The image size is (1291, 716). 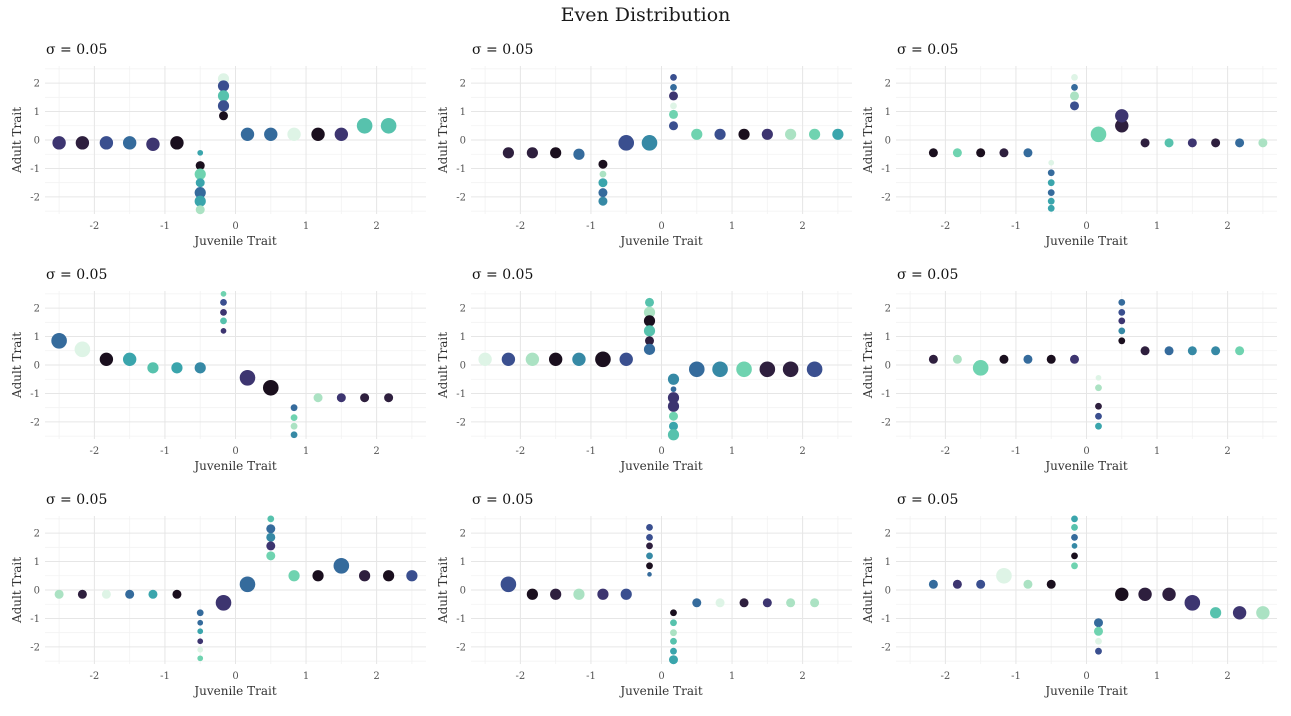 What do you see at coordinates (463, 591) in the screenshot?
I see `y-tick-label: 0` at bounding box center [463, 591].